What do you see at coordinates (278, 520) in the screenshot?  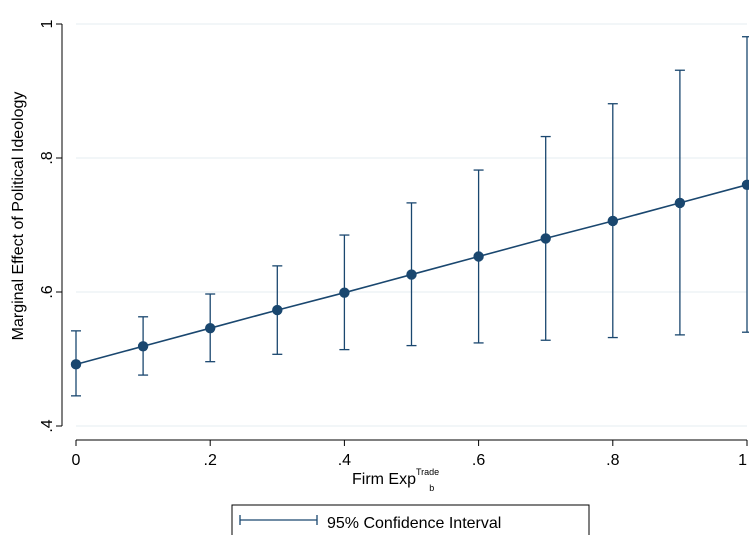 I see `legend-key-errorbar` at bounding box center [278, 520].